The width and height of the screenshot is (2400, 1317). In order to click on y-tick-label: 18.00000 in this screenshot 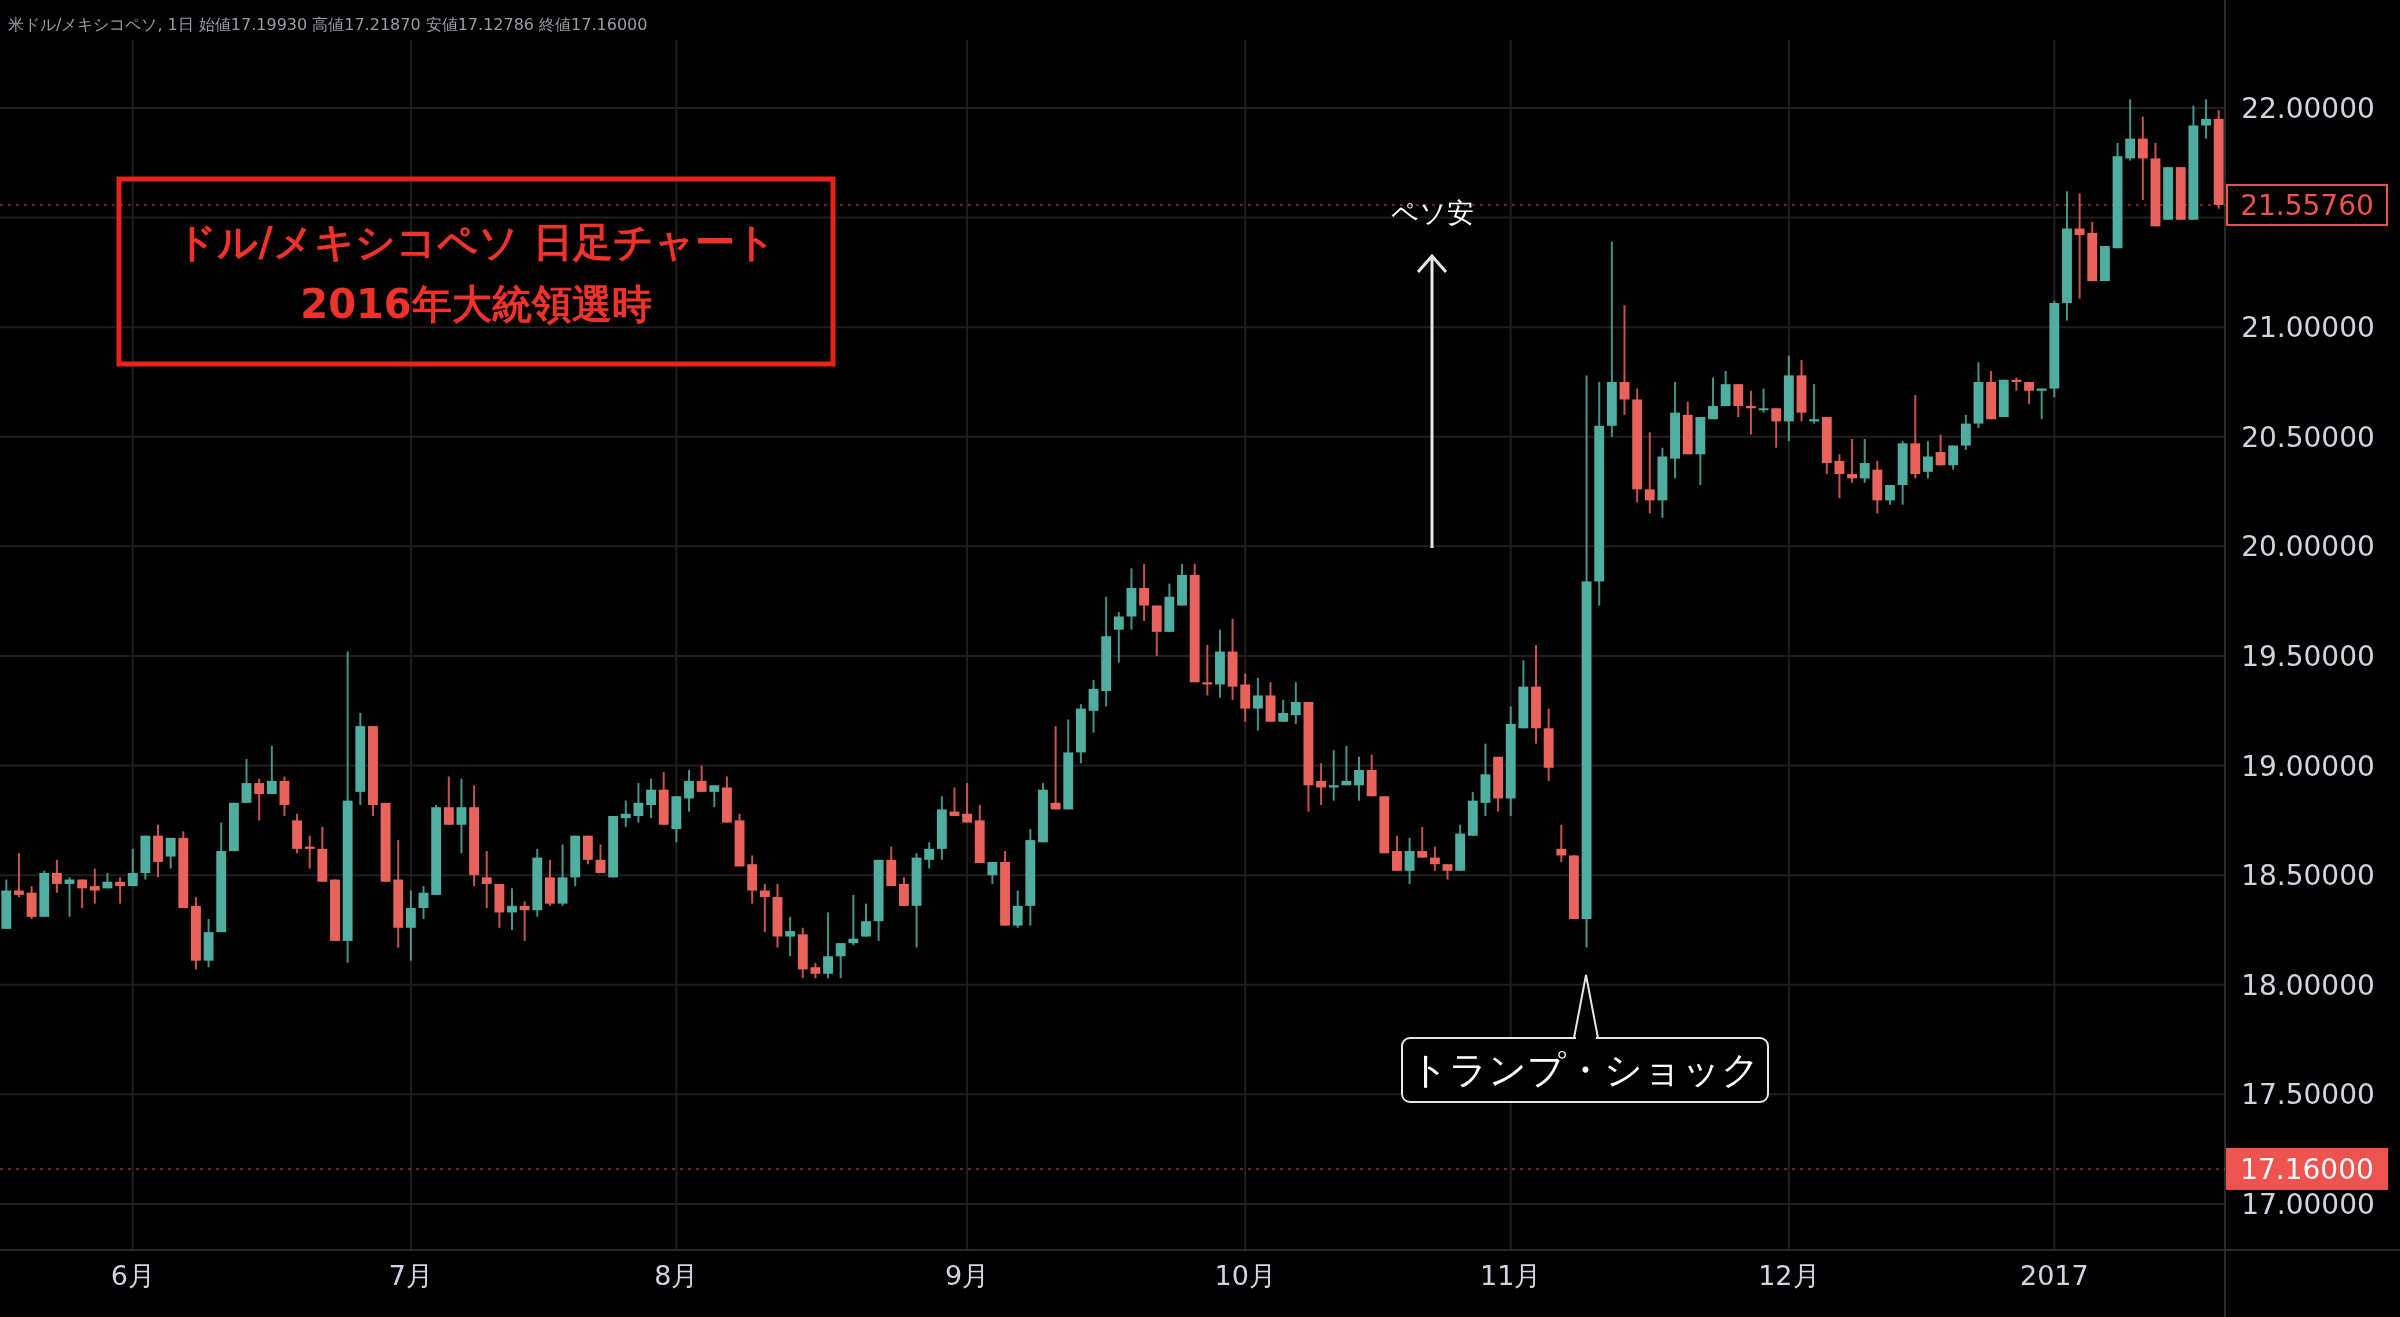, I will do `click(2308, 985)`.